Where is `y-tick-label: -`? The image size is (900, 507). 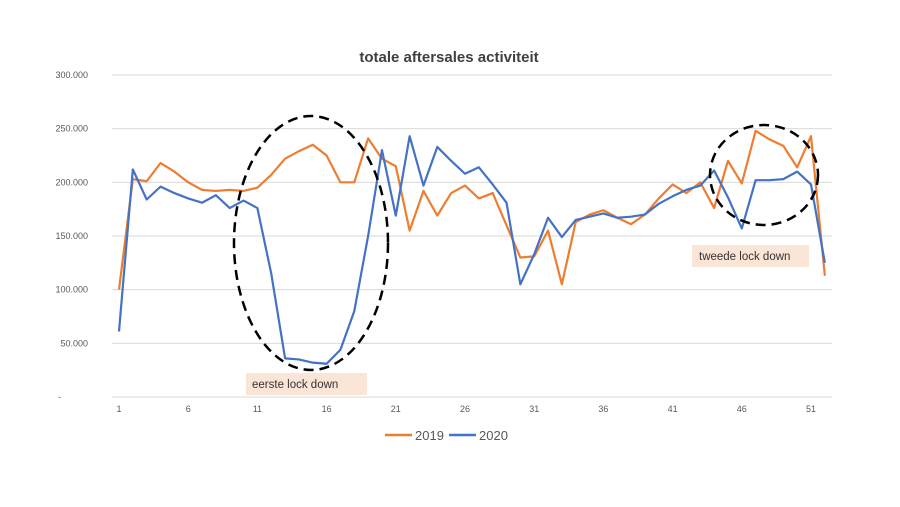 y-tick-label: - is located at coordinates (59, 397).